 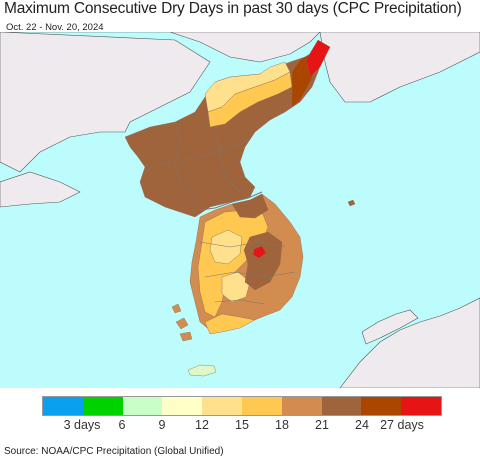 I want to click on legend-tick-label: 27 days, so click(x=402, y=425).